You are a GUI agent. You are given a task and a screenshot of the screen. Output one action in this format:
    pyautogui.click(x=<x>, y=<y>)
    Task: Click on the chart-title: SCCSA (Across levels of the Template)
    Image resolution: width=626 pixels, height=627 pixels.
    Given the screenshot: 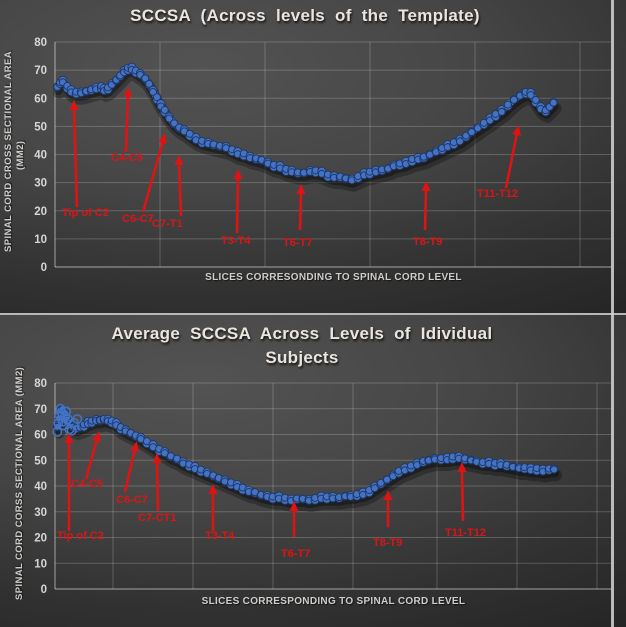 What is the action you would take?
    pyautogui.click(x=305, y=15)
    